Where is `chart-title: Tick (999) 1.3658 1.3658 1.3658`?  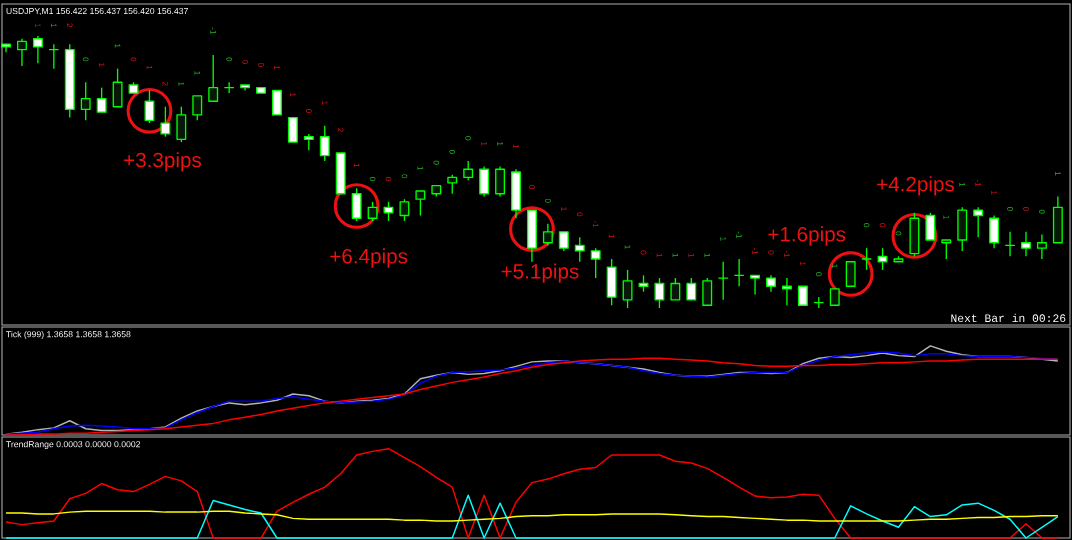 chart-title: Tick (999) 1.3658 1.3658 1.3658 is located at coordinates (68, 335).